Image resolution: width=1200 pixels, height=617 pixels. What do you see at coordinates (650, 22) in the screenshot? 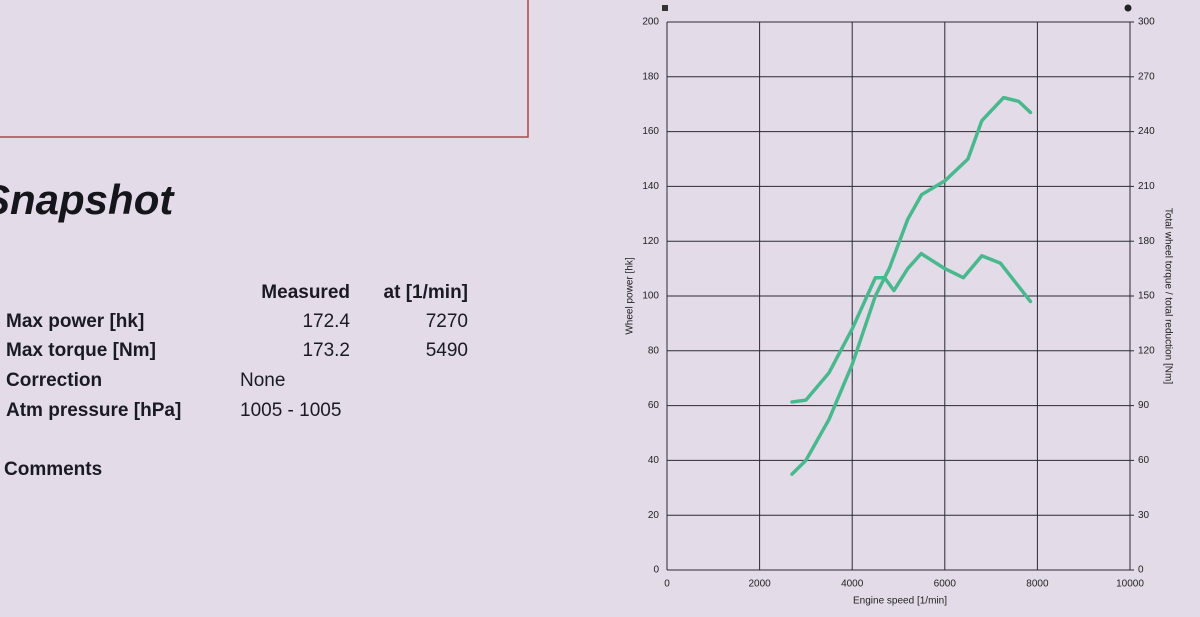
I see `y-tick-label: 200` at bounding box center [650, 22].